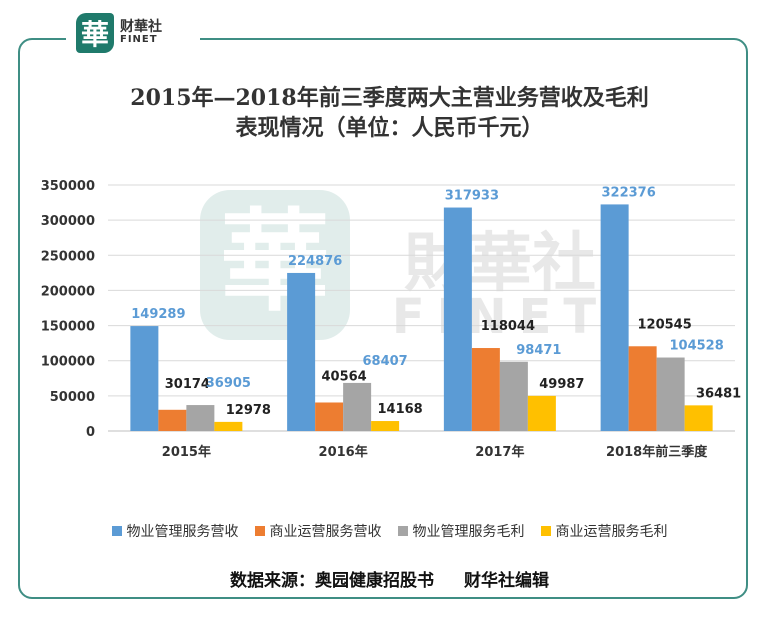 The height and width of the screenshot is (621, 779). Describe the element at coordinates (400, 409) in the screenshot. I see `data-label: 14168` at that location.